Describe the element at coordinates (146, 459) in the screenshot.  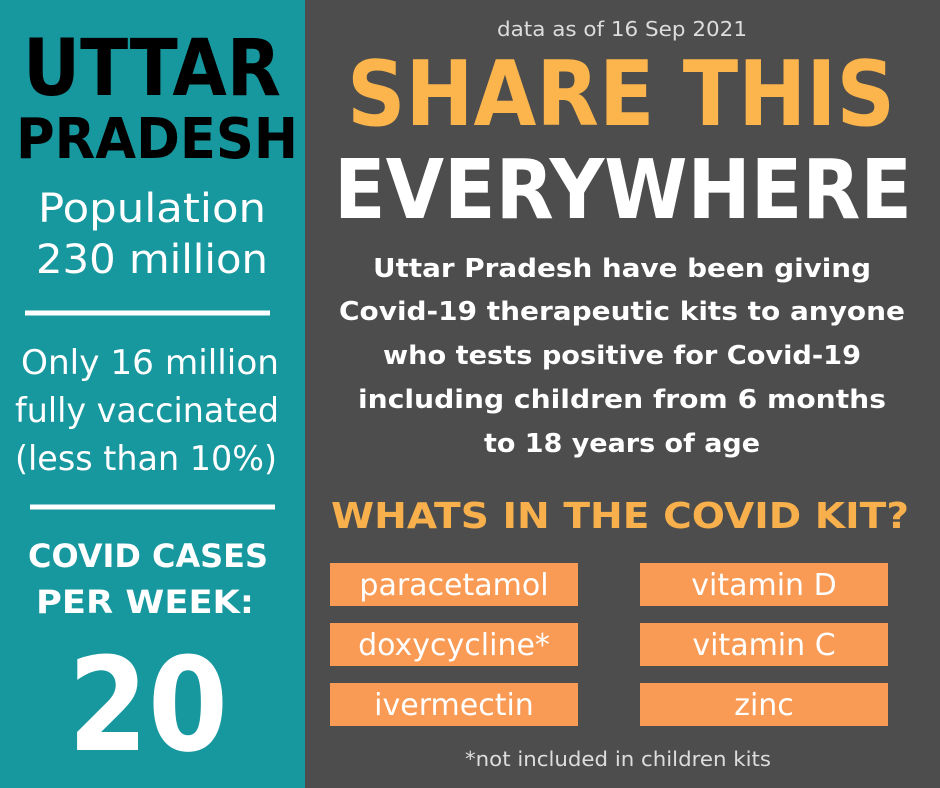
I see `vaccination-text: (less than 10%)` at that location.